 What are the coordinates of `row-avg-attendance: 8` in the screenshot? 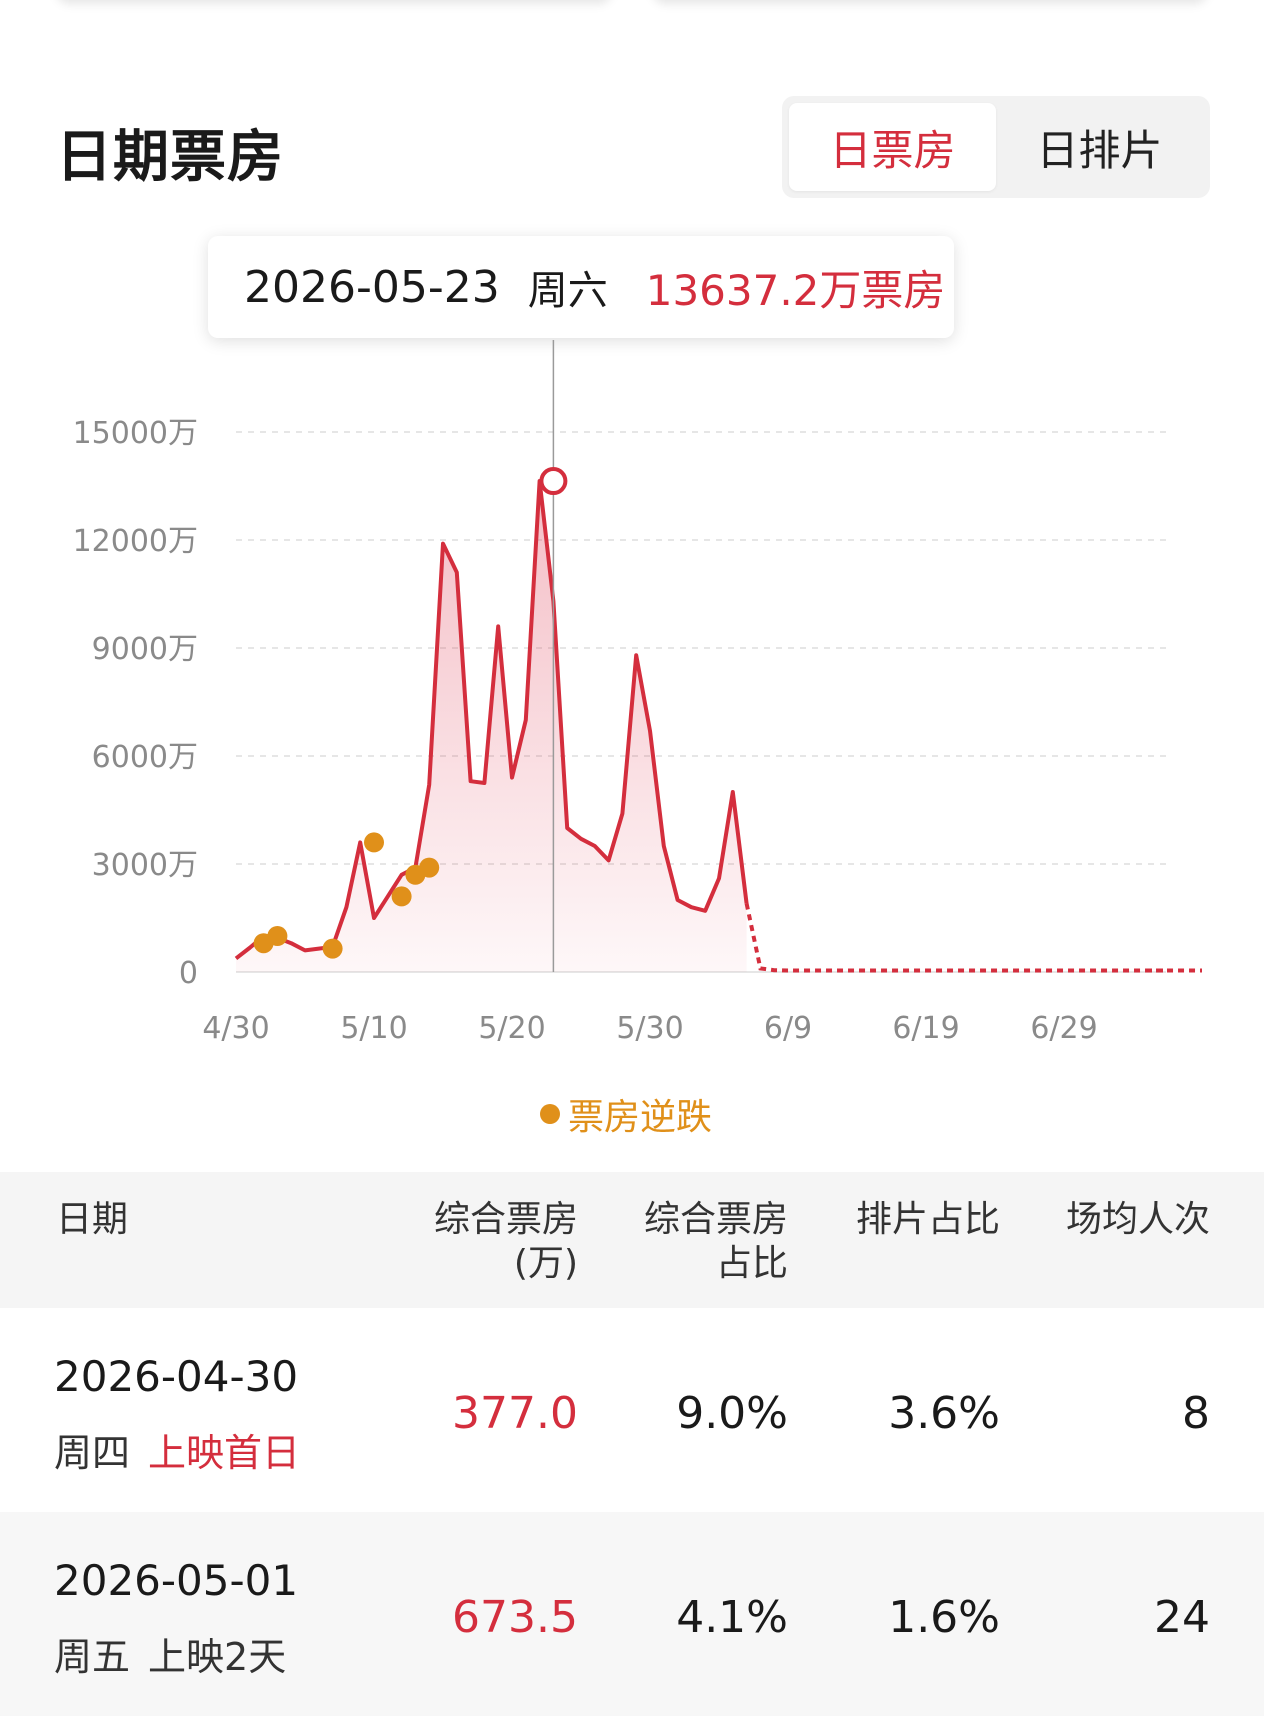 It's located at (1196, 1413).